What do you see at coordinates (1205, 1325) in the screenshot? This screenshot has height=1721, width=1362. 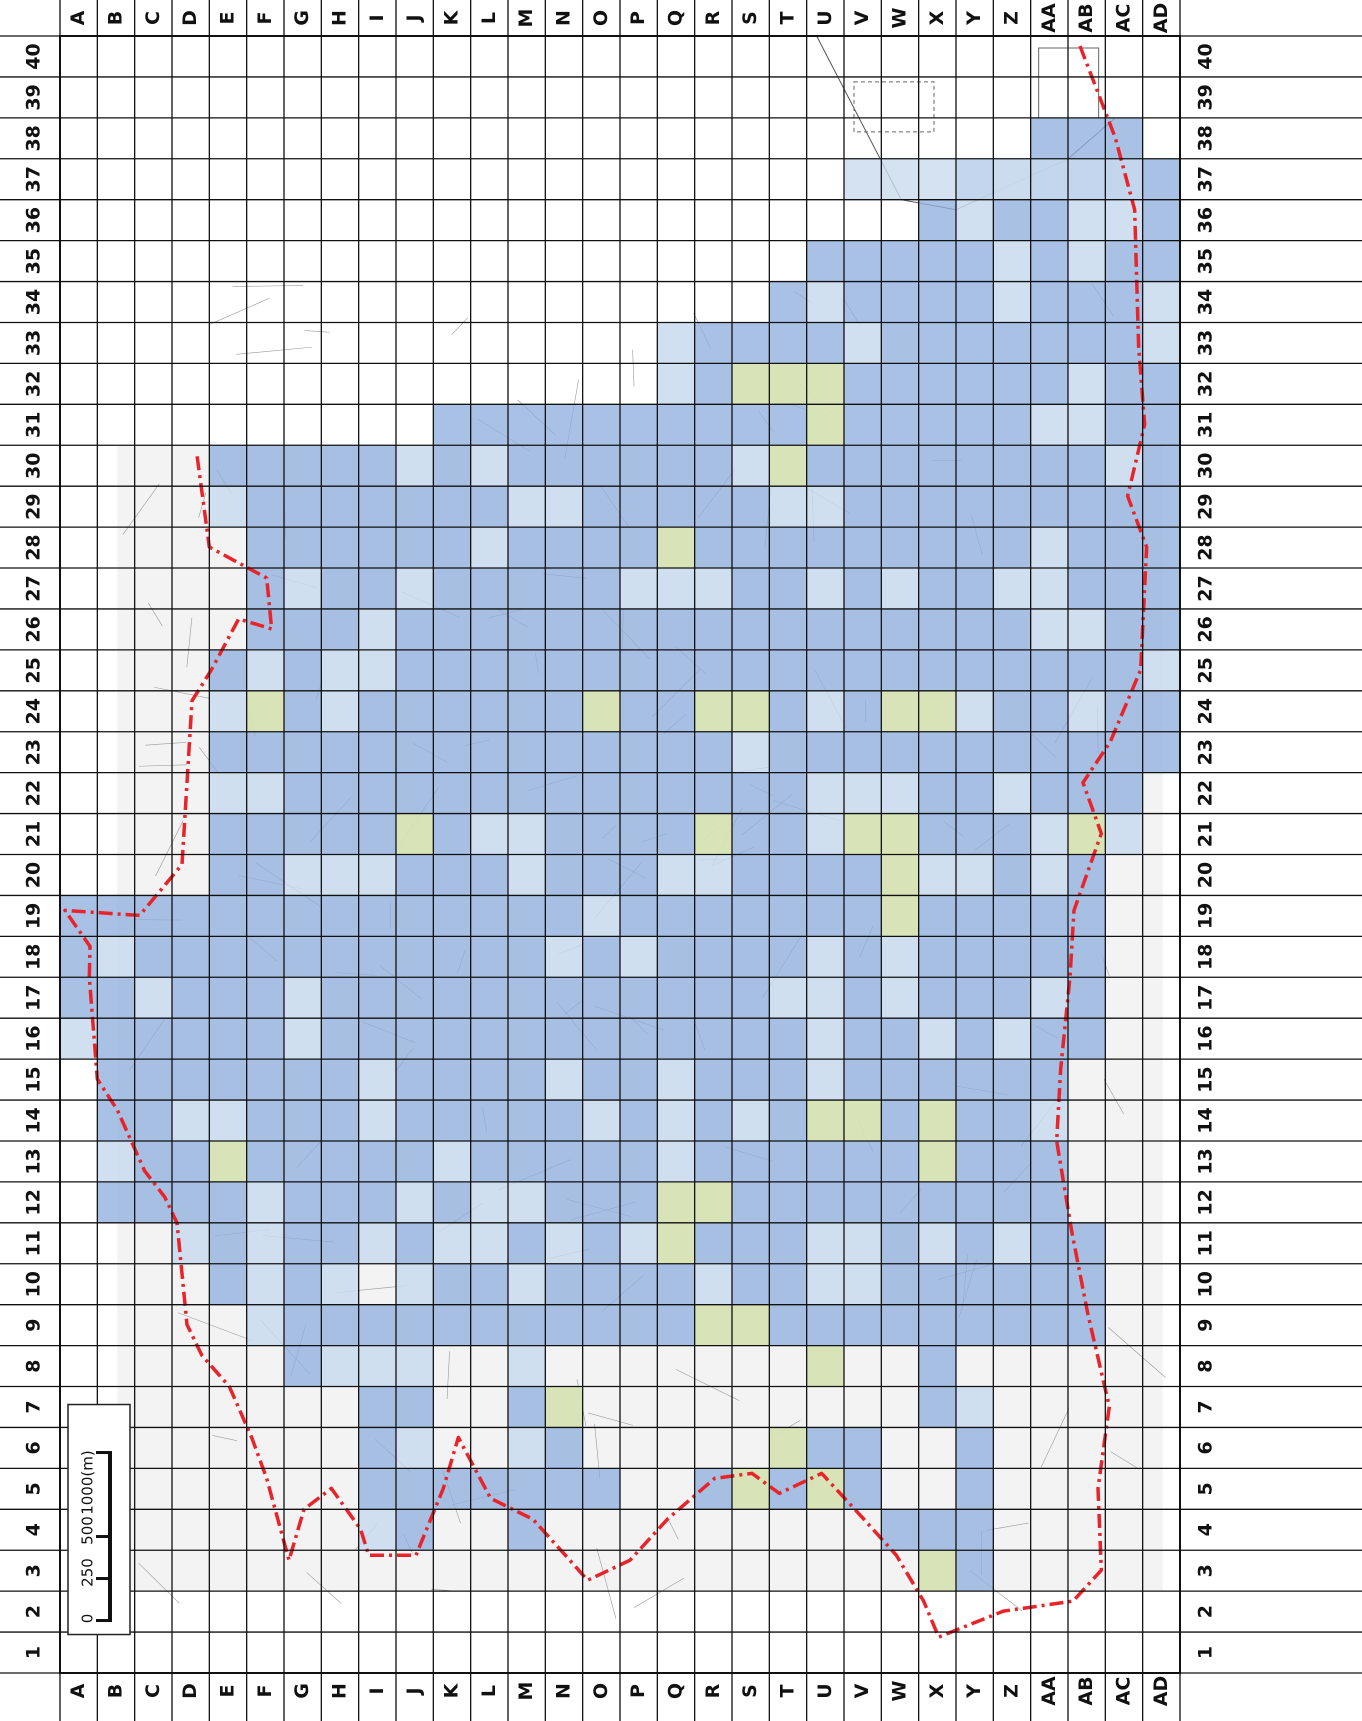 I see `row-label-right: 9` at bounding box center [1205, 1325].